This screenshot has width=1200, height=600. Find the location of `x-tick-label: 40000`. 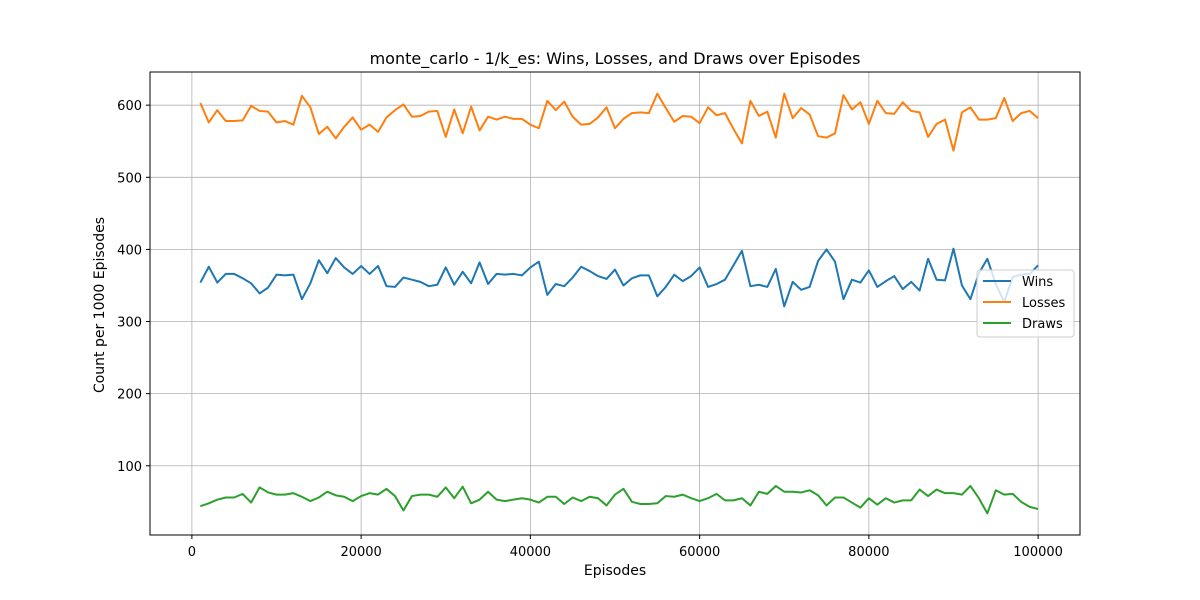

x-tick-label: 40000 is located at coordinates (530, 552).